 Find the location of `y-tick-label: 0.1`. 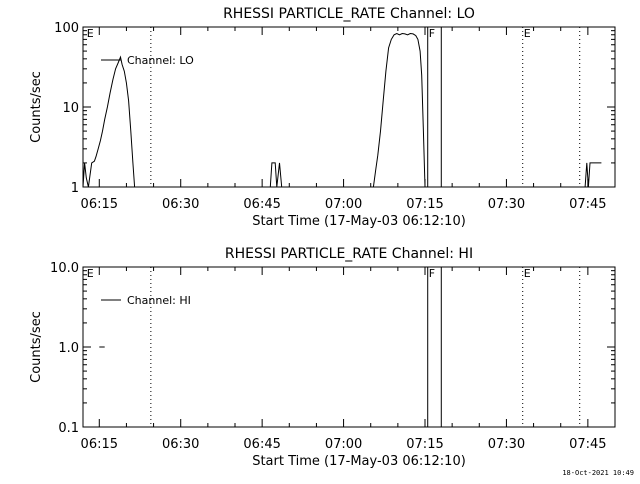

y-tick-label: 0.1 is located at coordinates (68, 428).